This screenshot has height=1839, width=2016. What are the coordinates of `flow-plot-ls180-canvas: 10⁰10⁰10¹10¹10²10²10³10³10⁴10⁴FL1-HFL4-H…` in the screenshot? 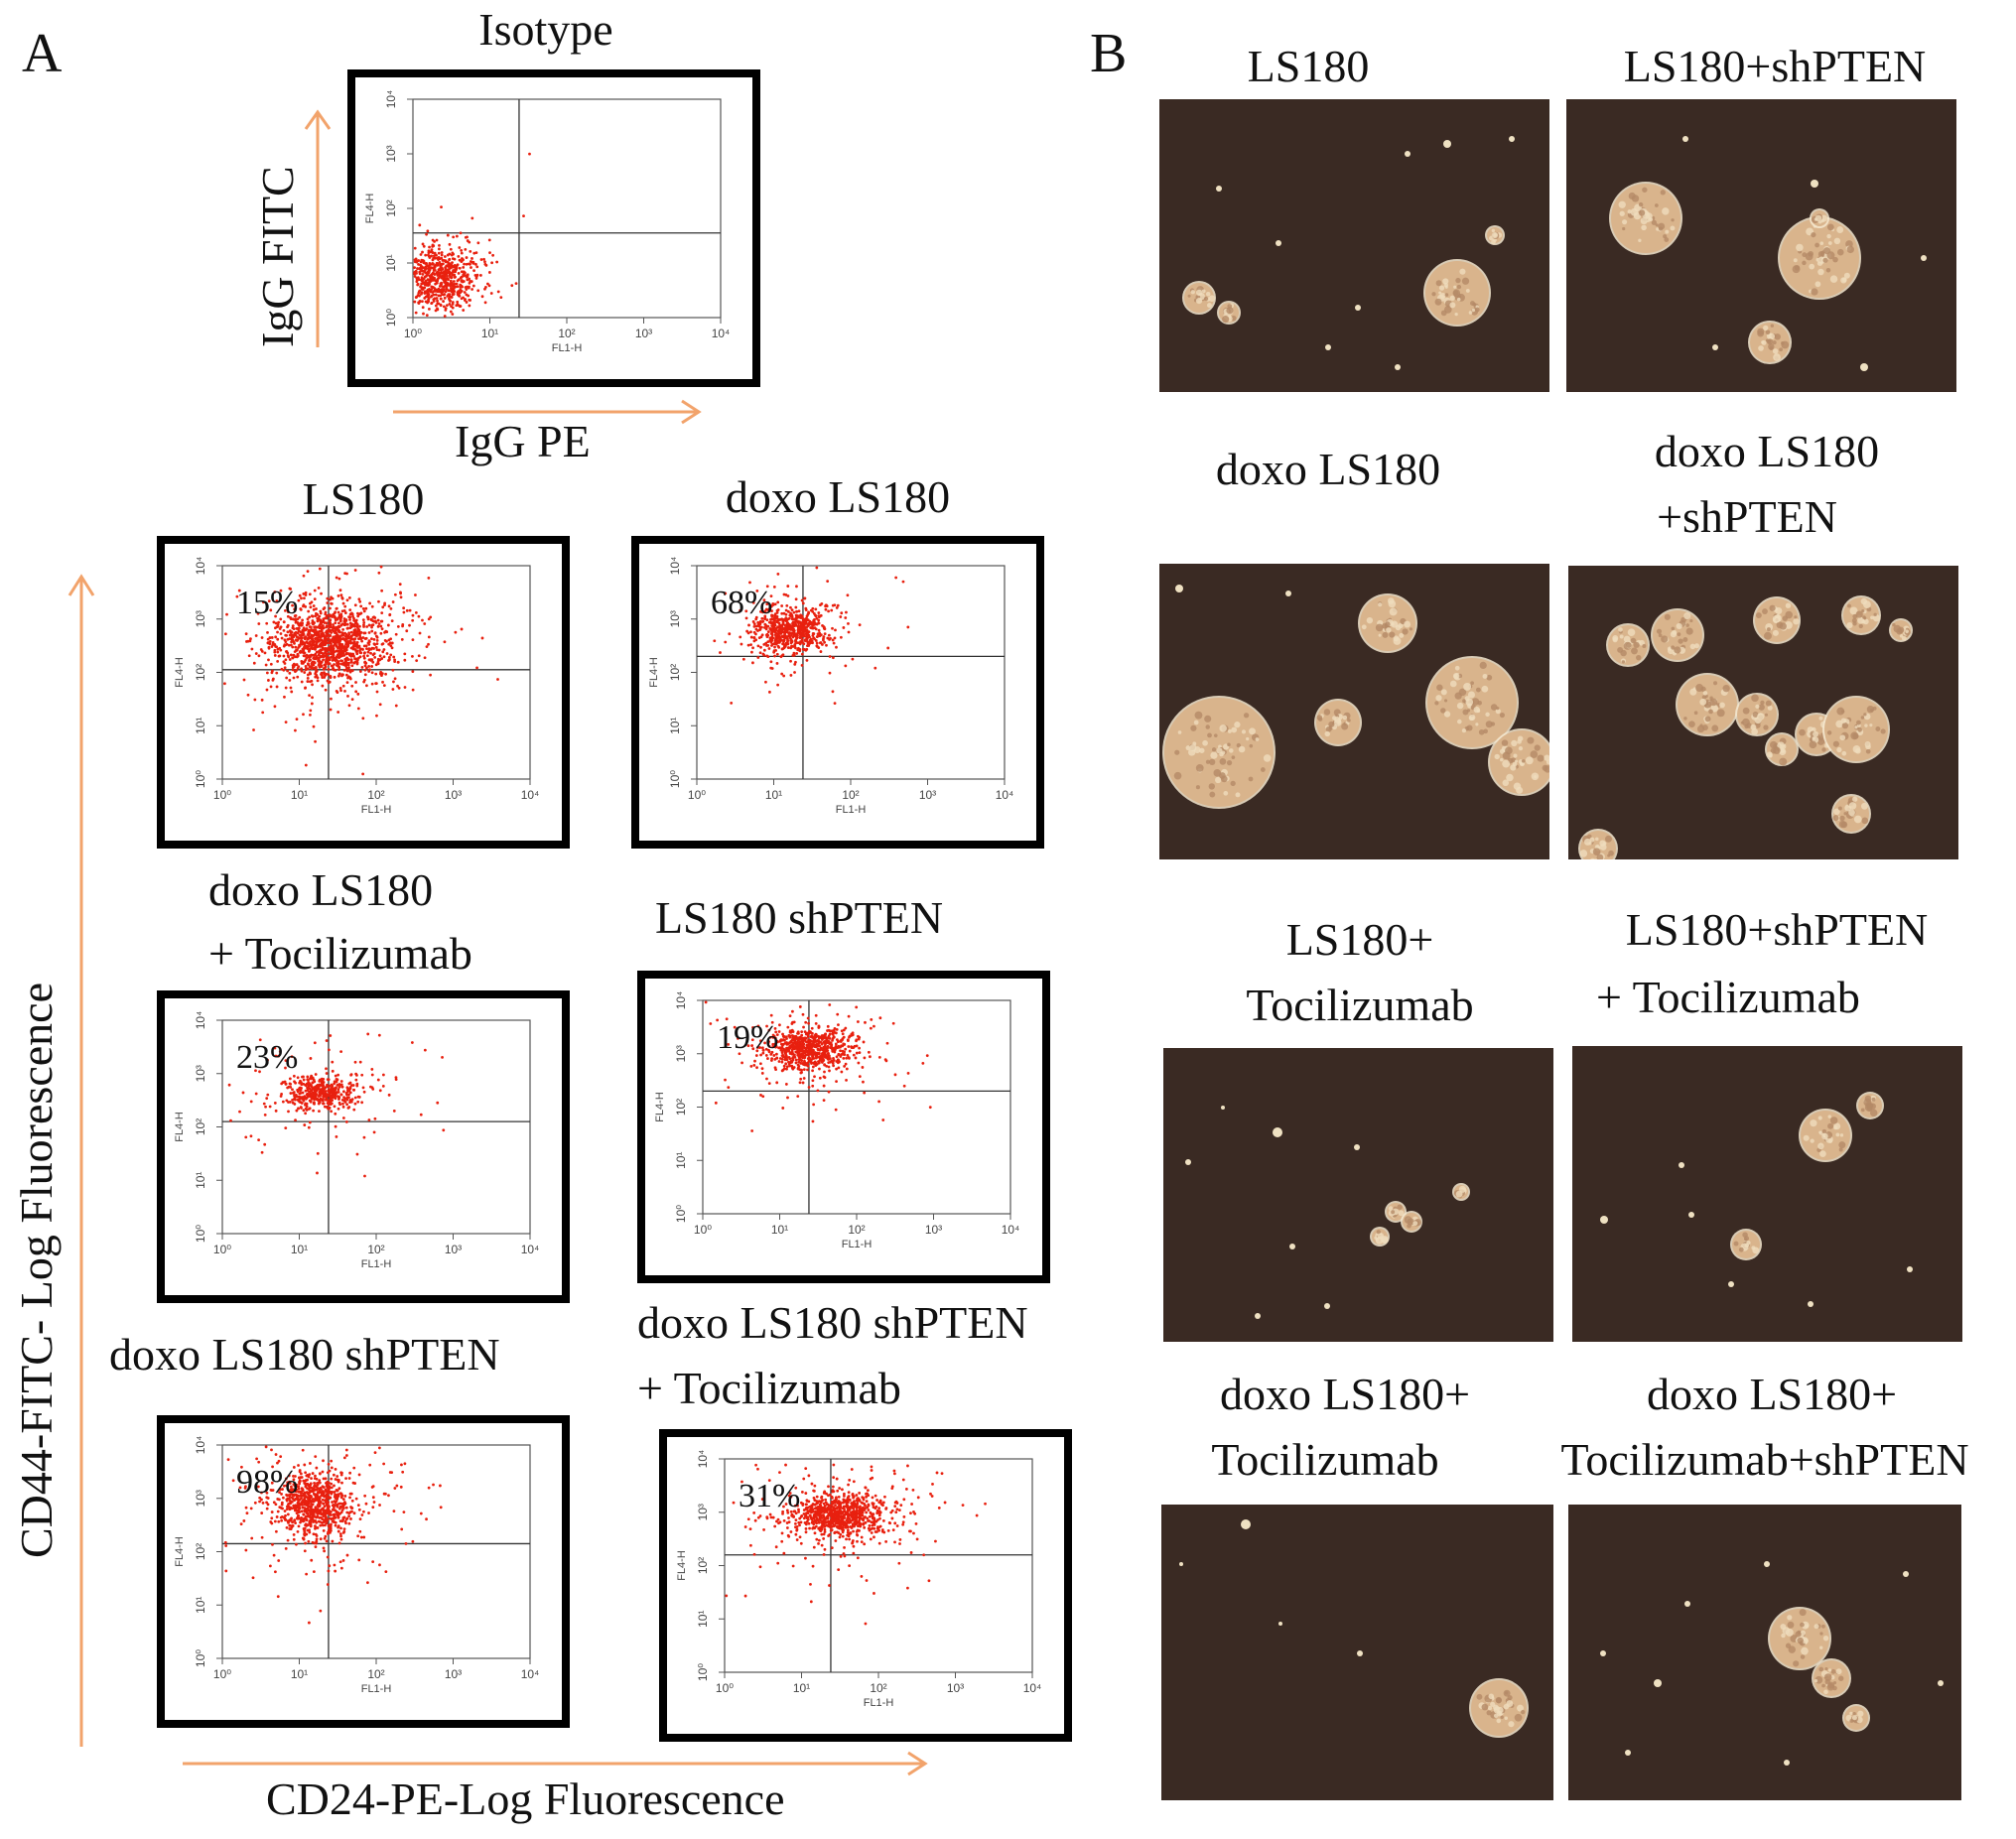 It's located at (357, 686).